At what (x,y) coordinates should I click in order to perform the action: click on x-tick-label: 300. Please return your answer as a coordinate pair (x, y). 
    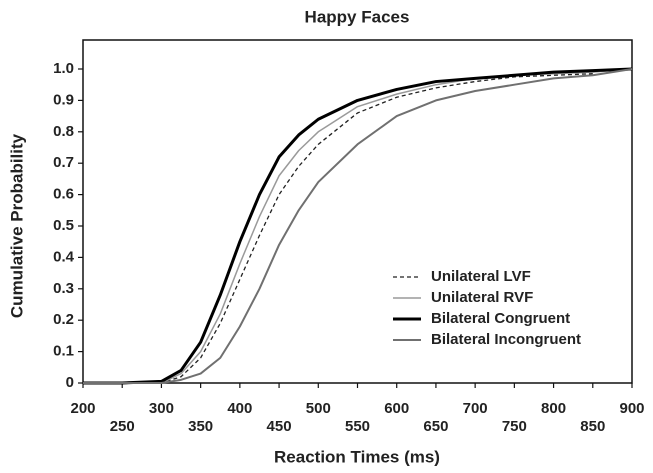
    Looking at the image, I should click on (161, 408).